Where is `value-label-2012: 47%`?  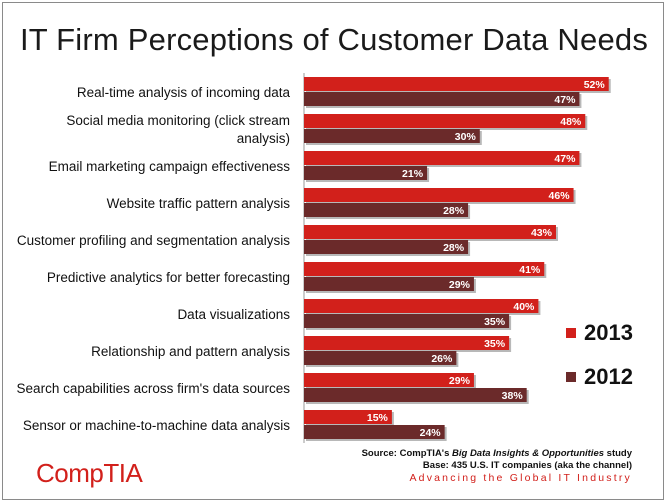
value-label-2012: 47% is located at coordinates (565, 100).